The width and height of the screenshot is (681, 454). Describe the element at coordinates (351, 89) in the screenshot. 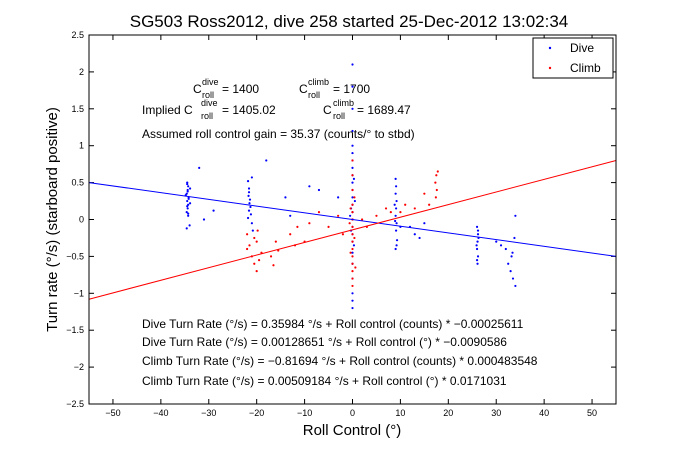

I see `c-climb-value: = 1700` at that location.